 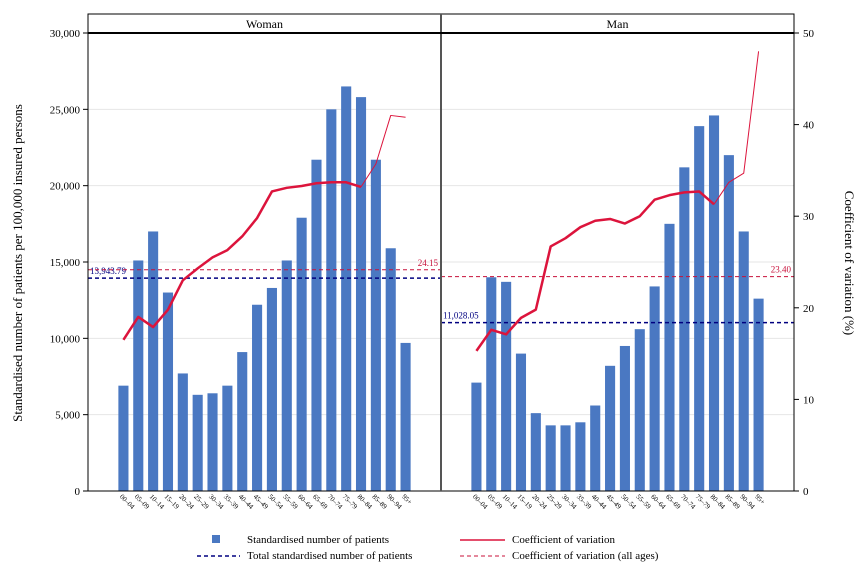 What do you see at coordinates (318, 540) in the screenshot?
I see `legend-bars-label: Standardised number of patients` at bounding box center [318, 540].